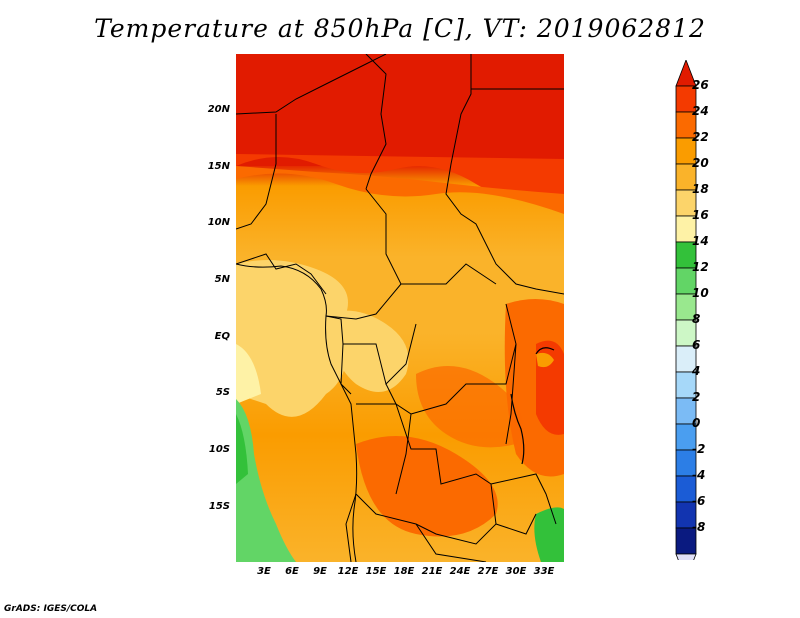 The width and height of the screenshot is (800, 618). Describe the element at coordinates (432, 571) in the screenshot. I see `lon-label: 21E` at that location.